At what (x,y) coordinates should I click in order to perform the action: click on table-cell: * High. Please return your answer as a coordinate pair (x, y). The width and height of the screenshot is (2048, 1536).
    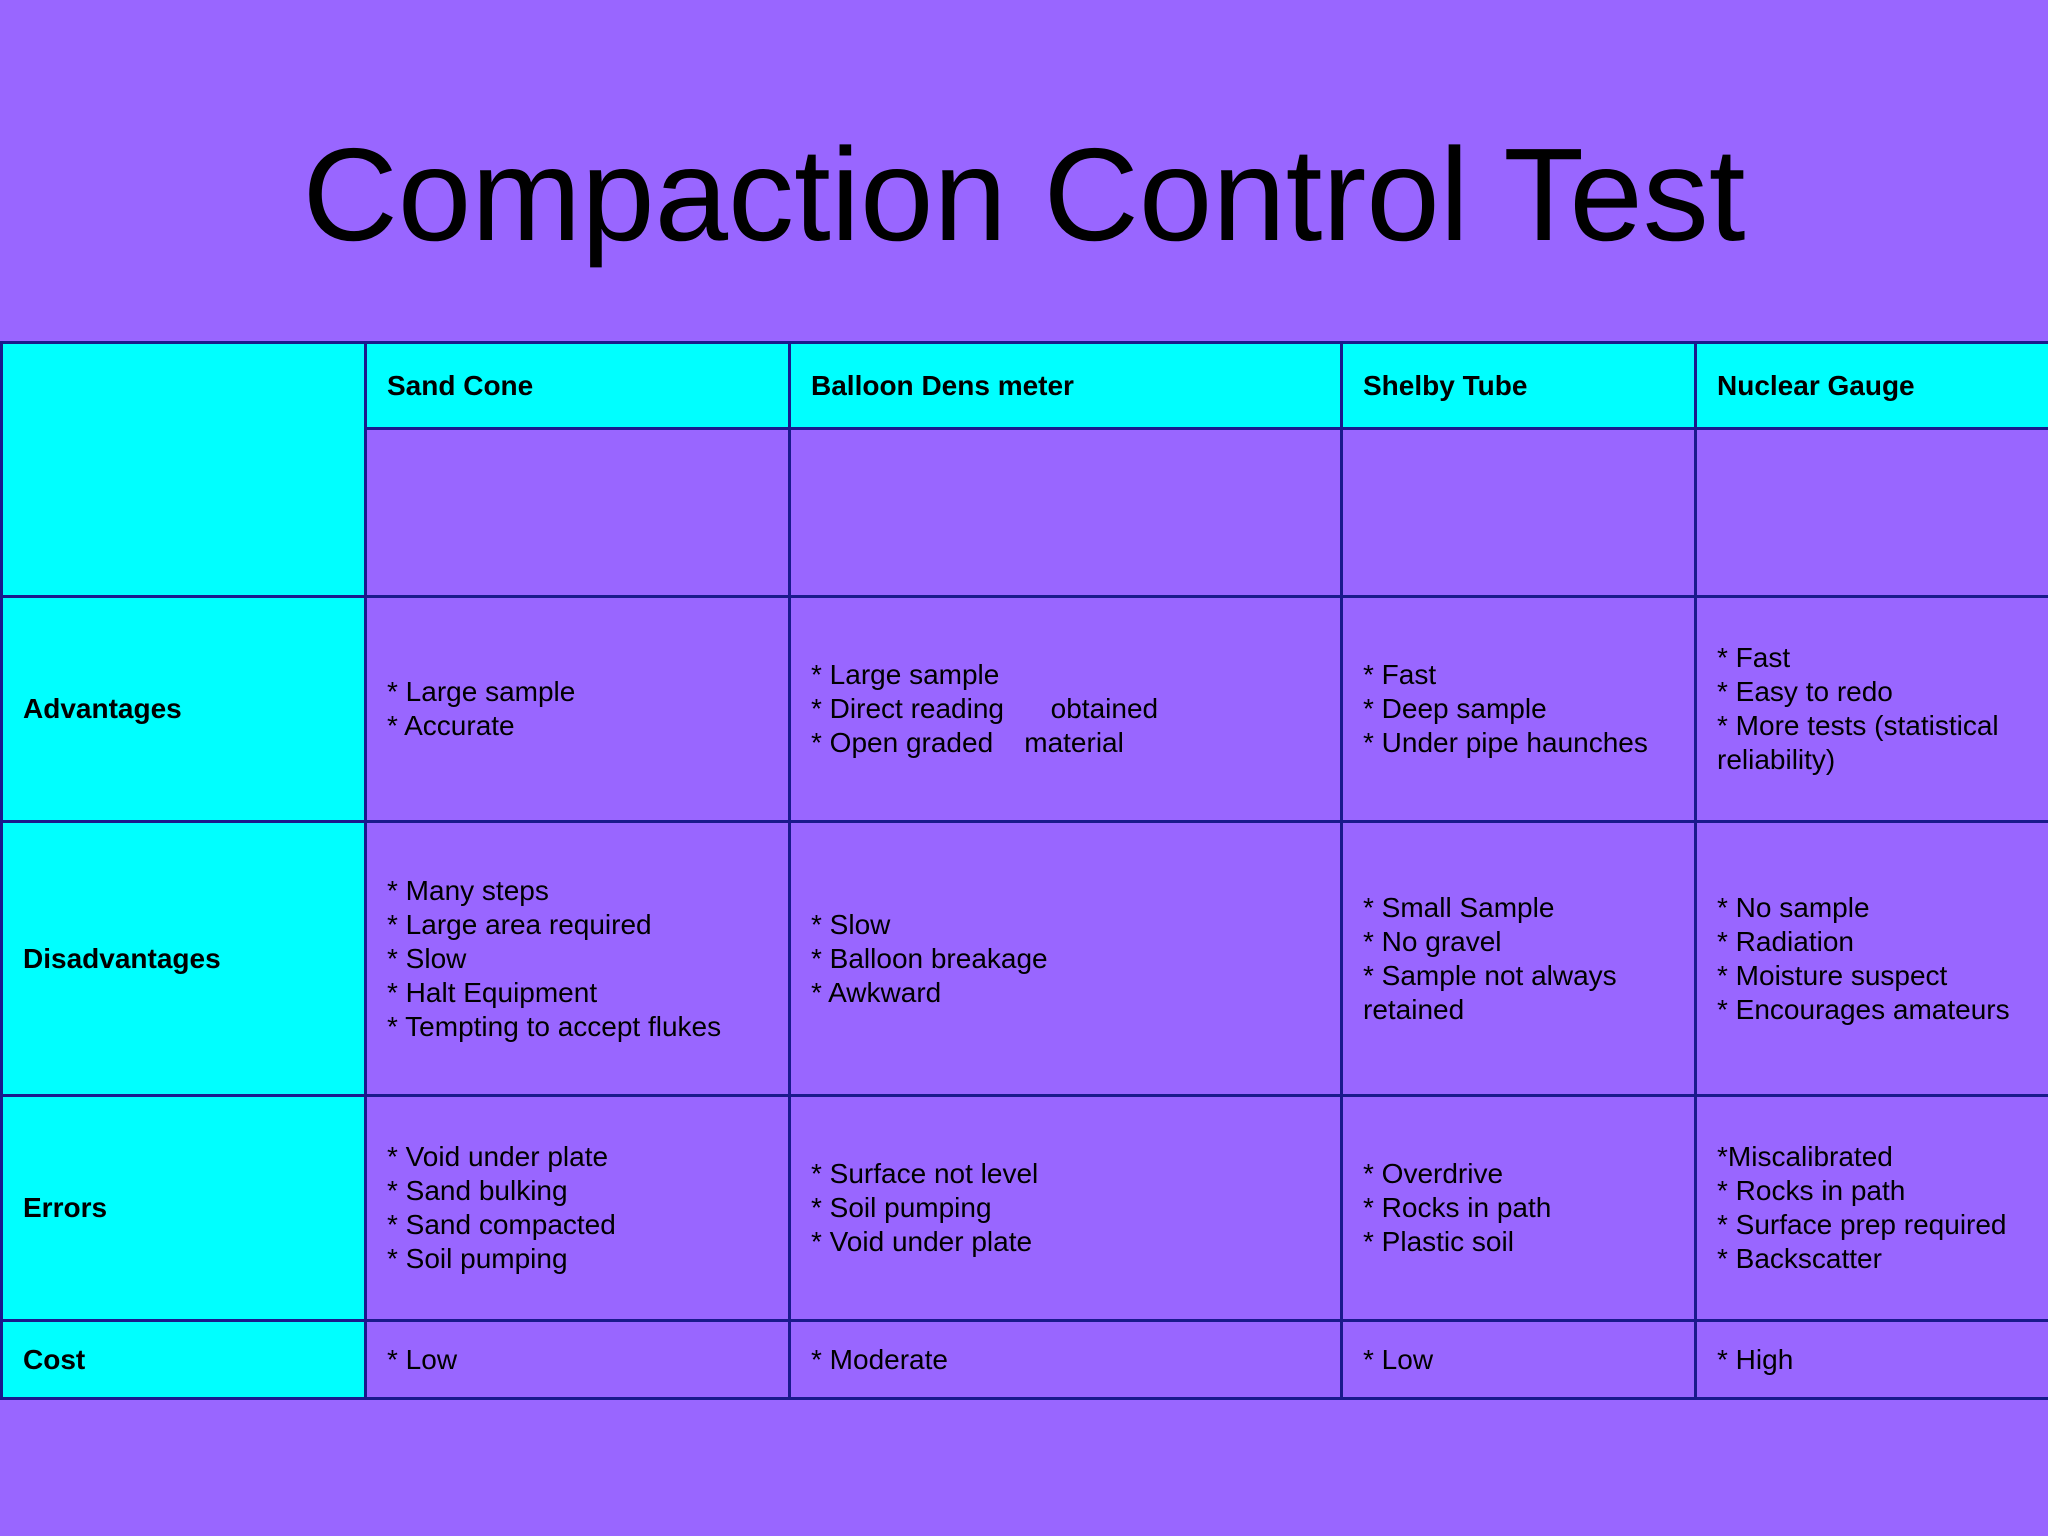
    Looking at the image, I should click on (1871, 1359).